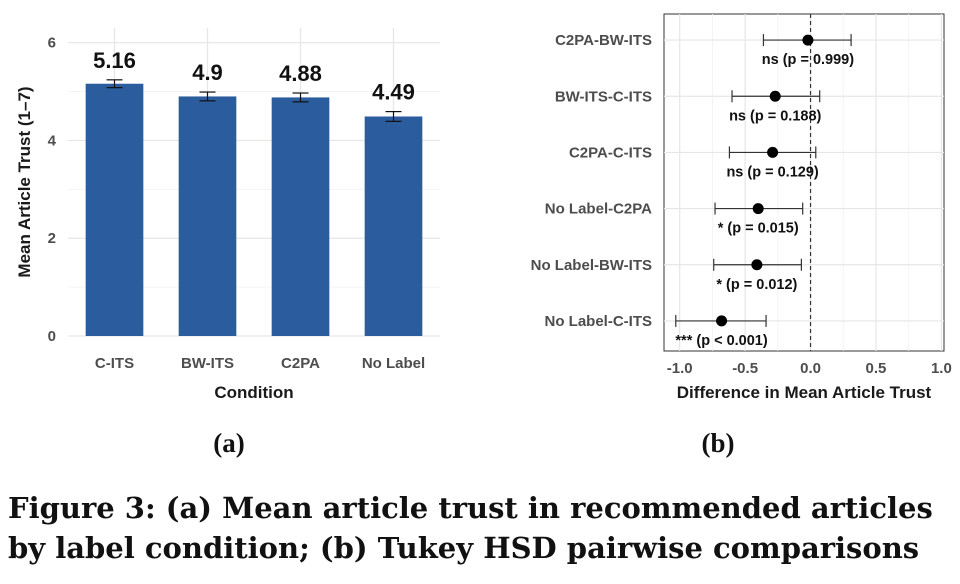 This screenshot has width=960, height=584. What do you see at coordinates (114, 60) in the screenshot?
I see `bar-value-label: 5.16` at bounding box center [114, 60].